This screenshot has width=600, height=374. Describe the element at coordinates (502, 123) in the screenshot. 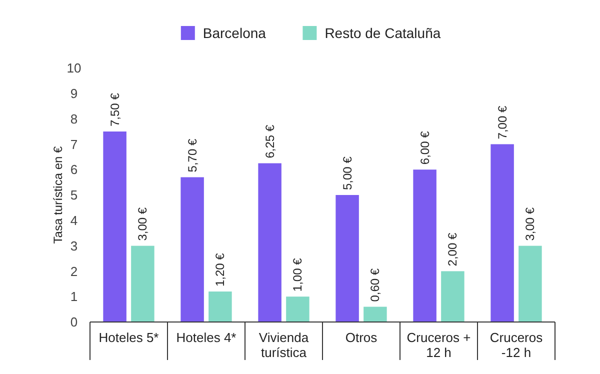

I see `data-label: 7,00 €` at that location.